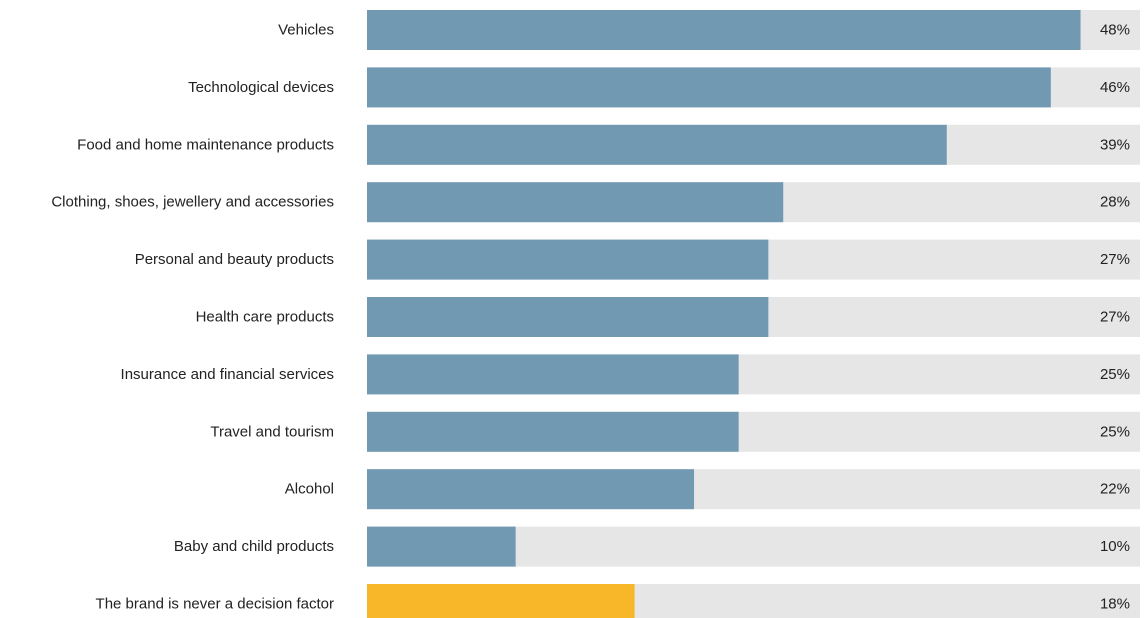 This screenshot has width=1146, height=618. Describe the element at coordinates (234, 259) in the screenshot. I see `category-label: Personal and beauty products` at that location.